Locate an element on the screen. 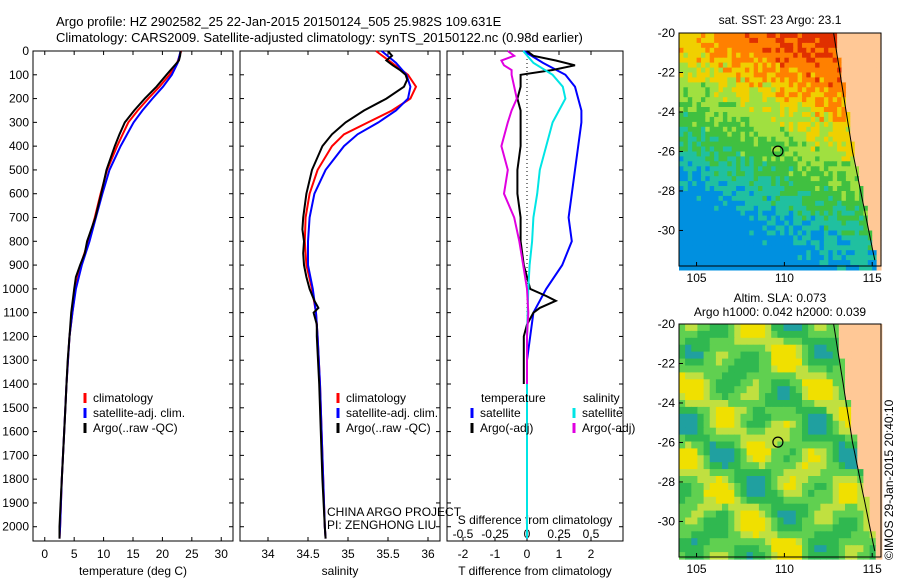 The width and height of the screenshot is (900, 580). depth-tick-label: 1500 is located at coordinates (15, 408).